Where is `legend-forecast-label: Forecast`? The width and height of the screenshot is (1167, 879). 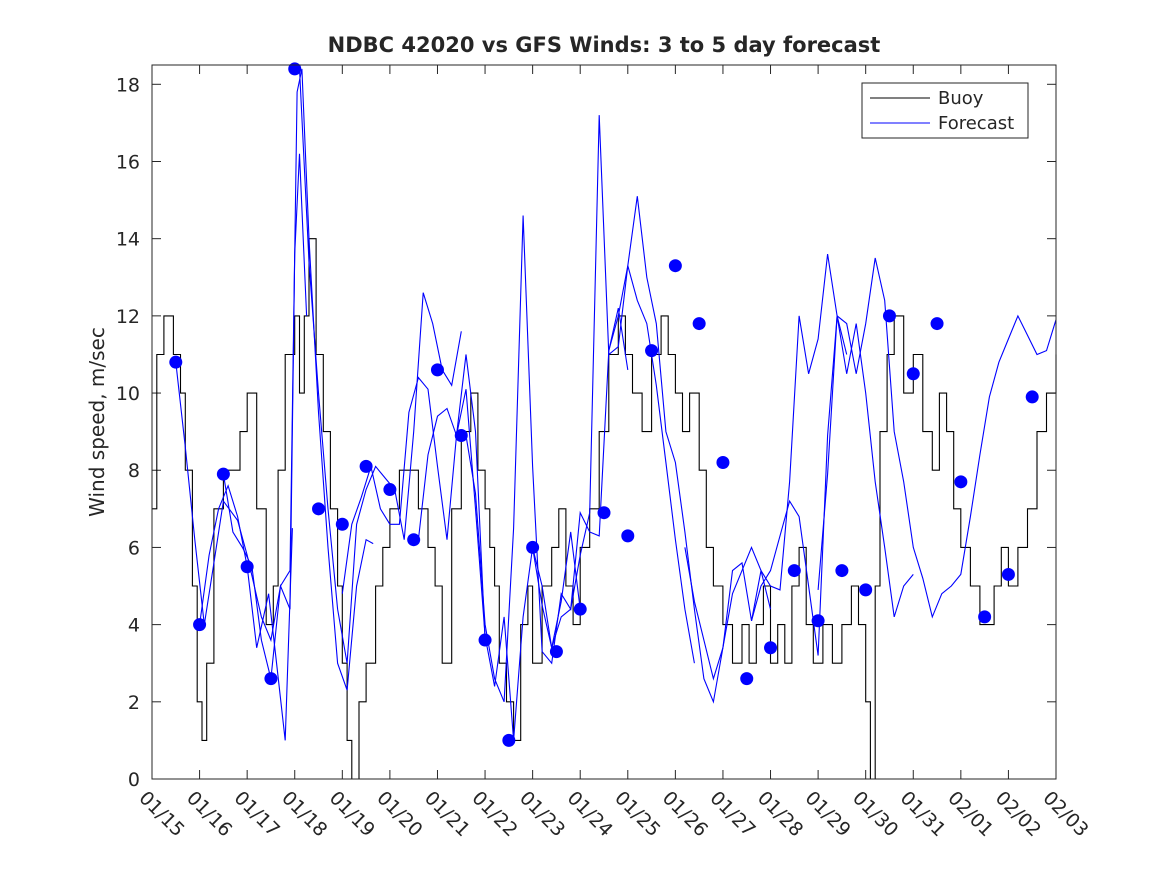 legend-forecast-label: Forecast is located at coordinates (976, 123).